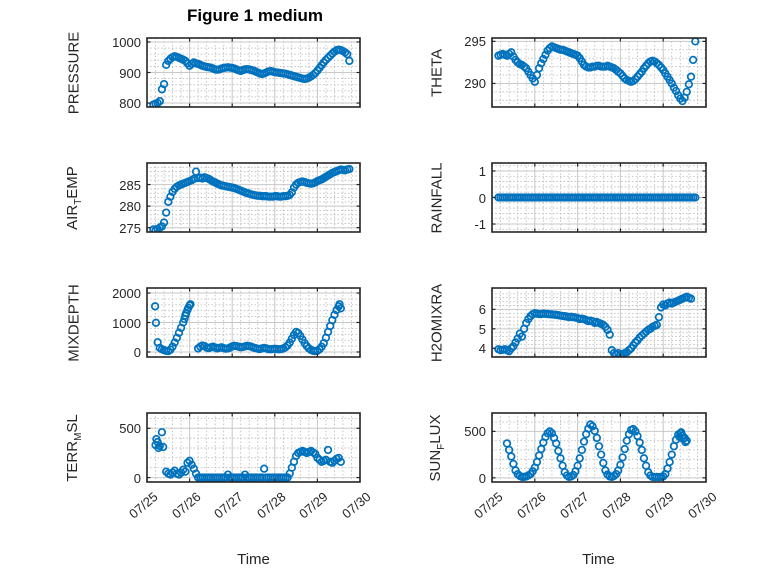 This screenshot has height=583, width=778. Describe the element at coordinates (74, 447) in the screenshot. I see `y-axis-label-terr-msl: TERRMSL` at that location.